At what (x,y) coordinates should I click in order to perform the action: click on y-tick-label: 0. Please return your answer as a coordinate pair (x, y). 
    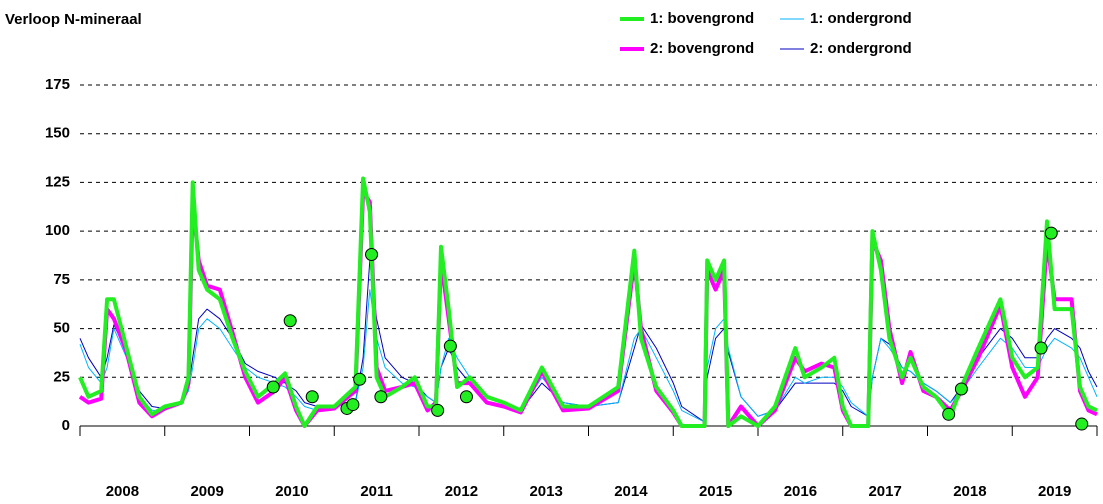
    Looking at the image, I should click on (66, 425).